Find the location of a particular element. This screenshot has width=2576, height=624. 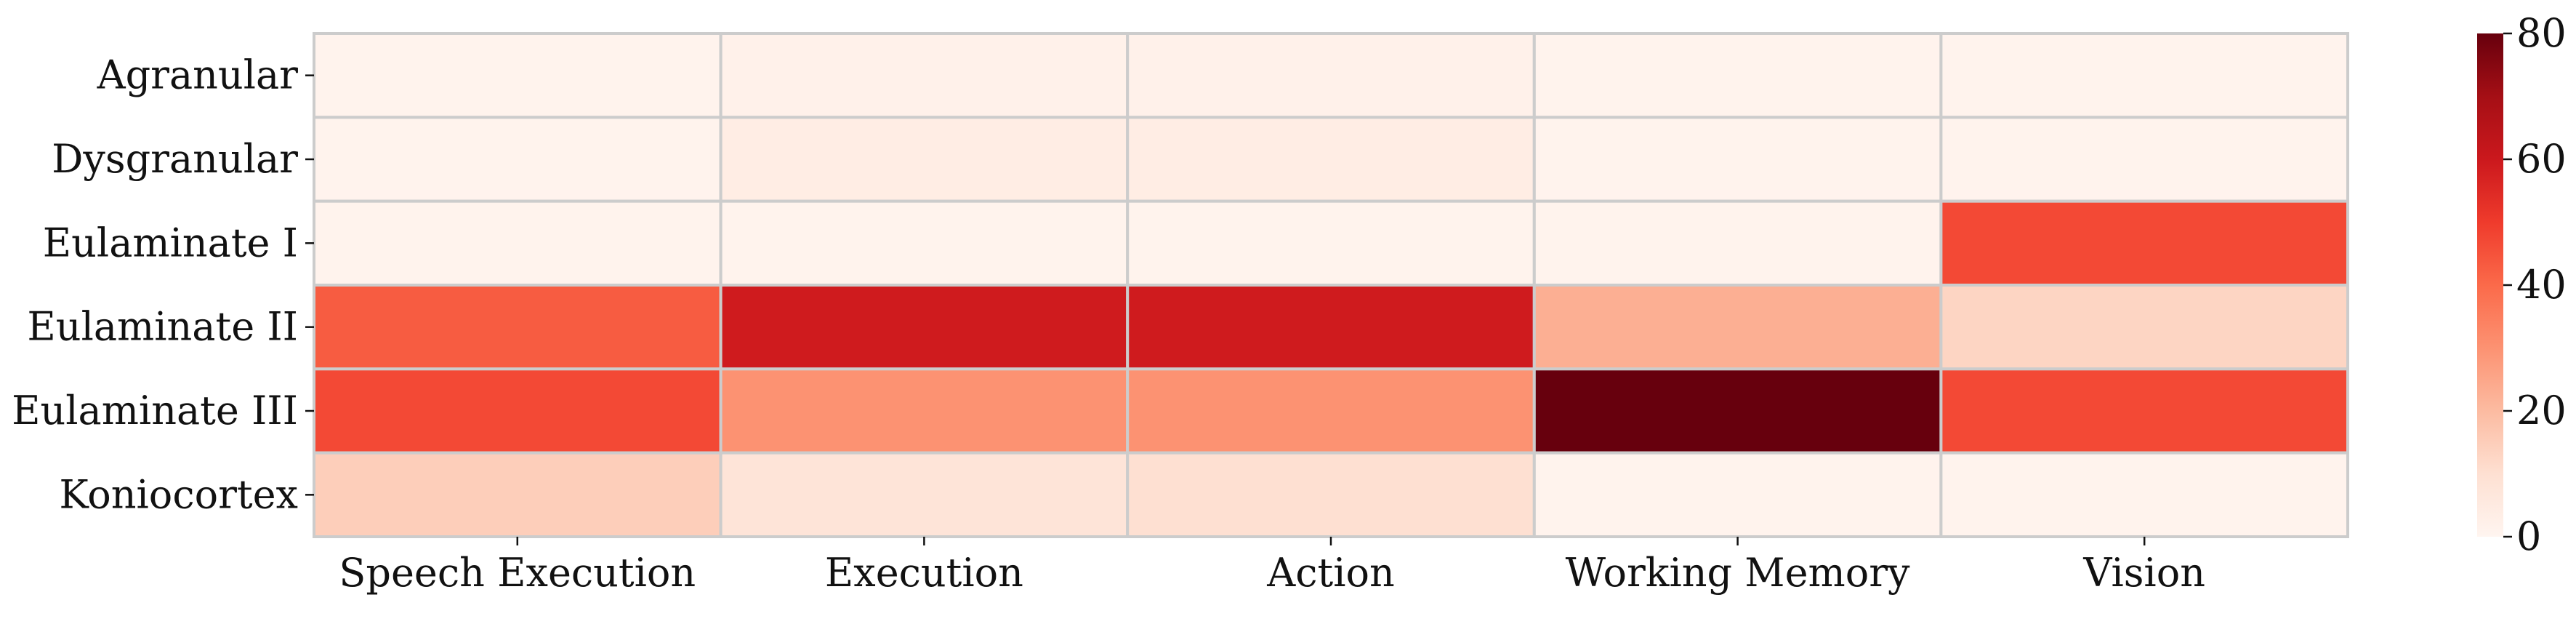

colorbar-gradient is located at coordinates (2490, 285).